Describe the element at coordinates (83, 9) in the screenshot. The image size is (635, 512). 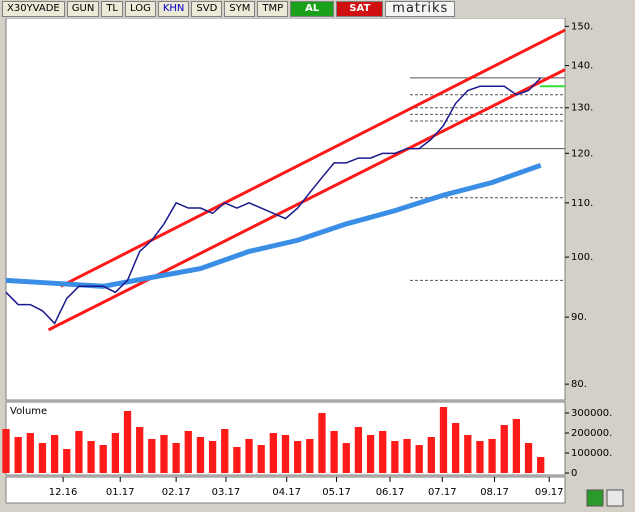
I see `tool-button: GUN` at that location.